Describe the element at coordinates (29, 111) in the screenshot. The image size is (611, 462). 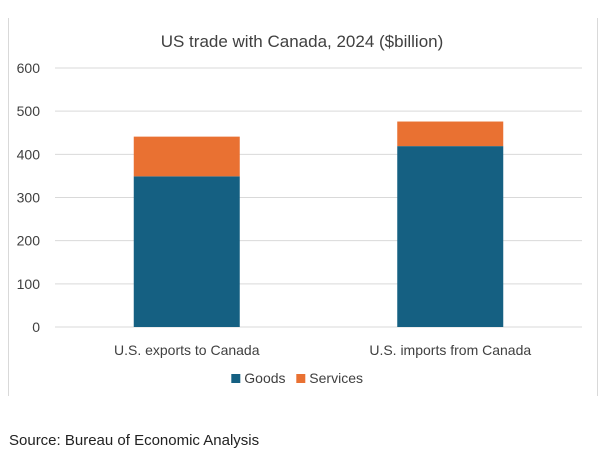
I see `y-tick-label: 500` at that location.